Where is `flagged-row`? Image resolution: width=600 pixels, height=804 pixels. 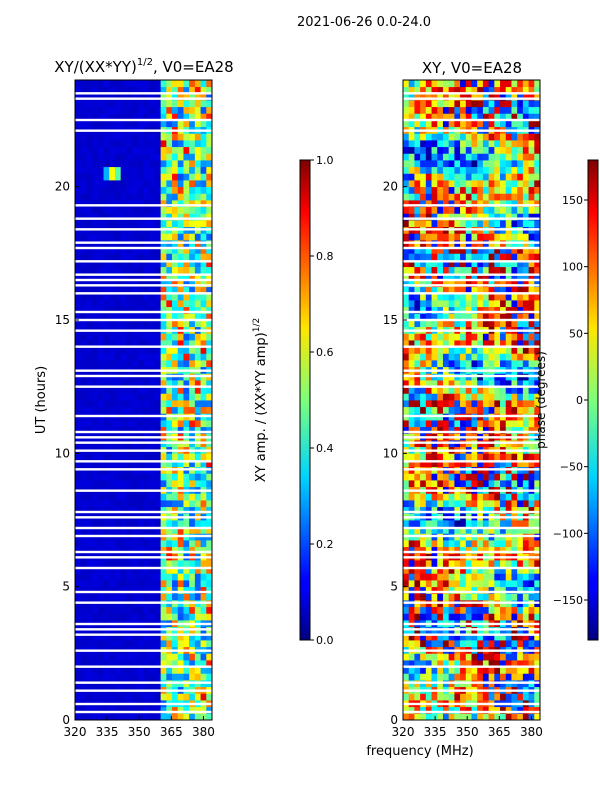
flagged-row is located at coordinates (143, 293).